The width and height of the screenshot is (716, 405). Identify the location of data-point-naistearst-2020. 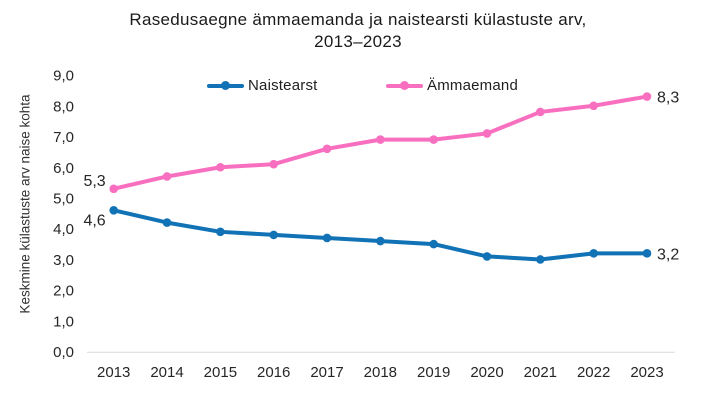
(487, 256).